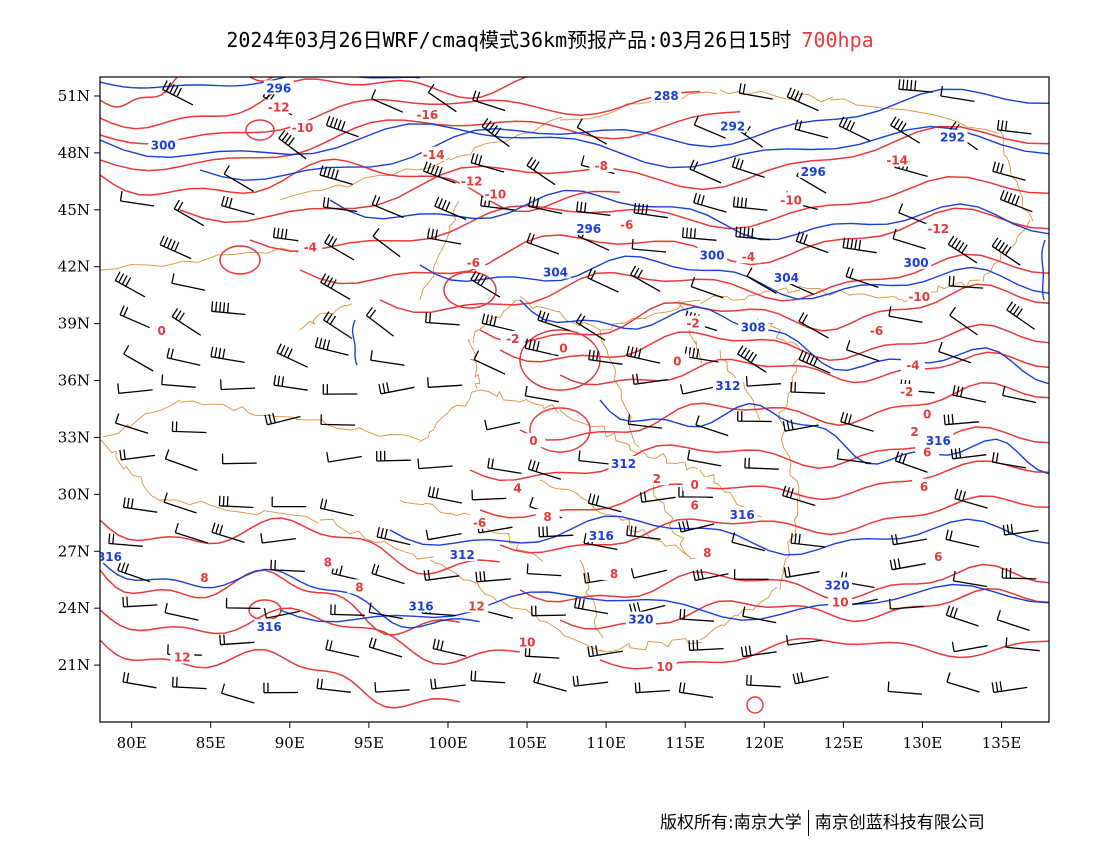 The image size is (1100, 850). Describe the element at coordinates (512, 339) in the screenshot. I see `temperature-label: -2` at that location.